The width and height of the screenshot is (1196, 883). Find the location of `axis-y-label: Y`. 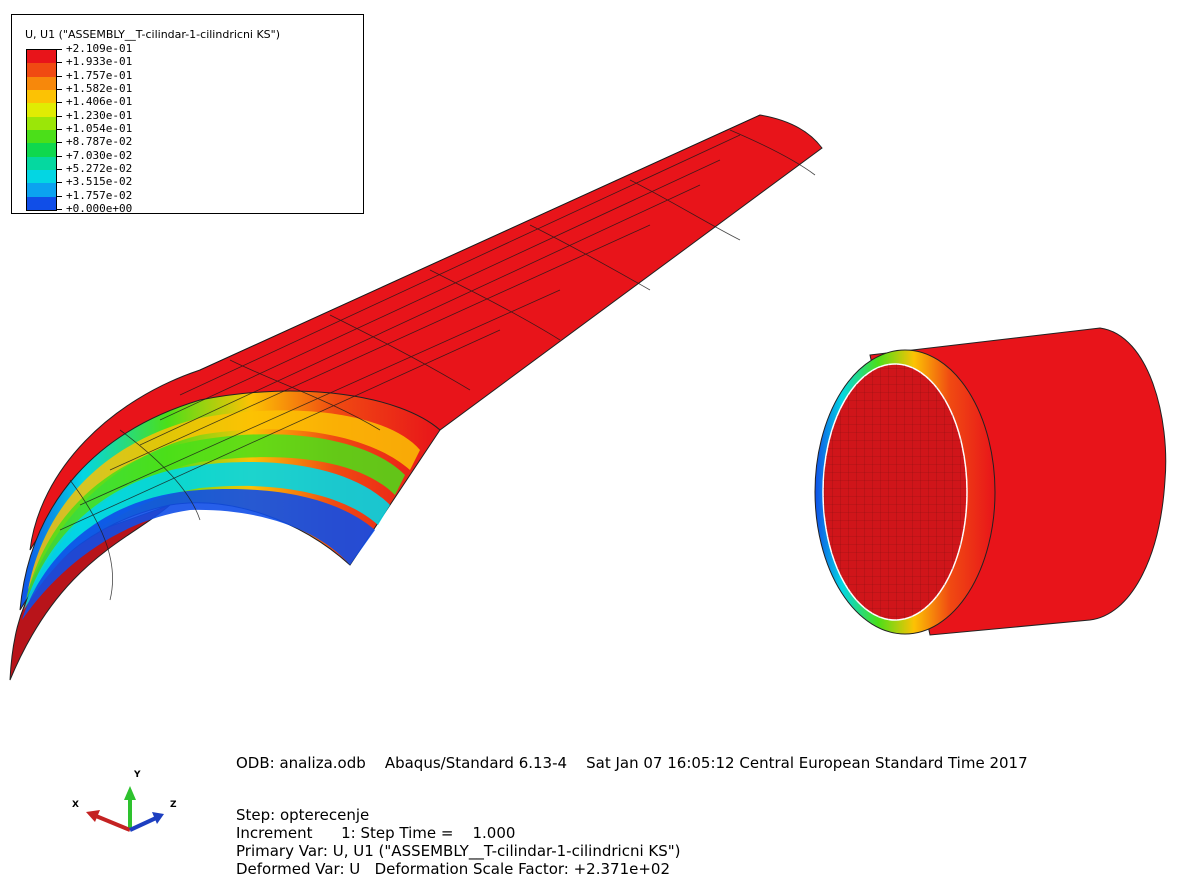

axis-y-label: Y is located at coordinates (137, 775).